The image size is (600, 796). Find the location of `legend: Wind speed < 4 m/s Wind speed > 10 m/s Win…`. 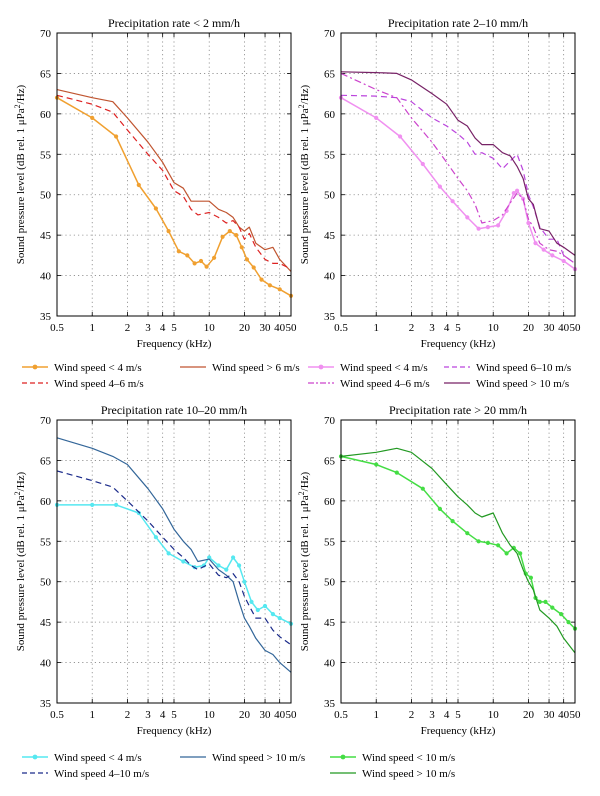

legend: Wind speed < 4 m/s Wind speed > 10 m/s Win… is located at coordinates (163, 766).